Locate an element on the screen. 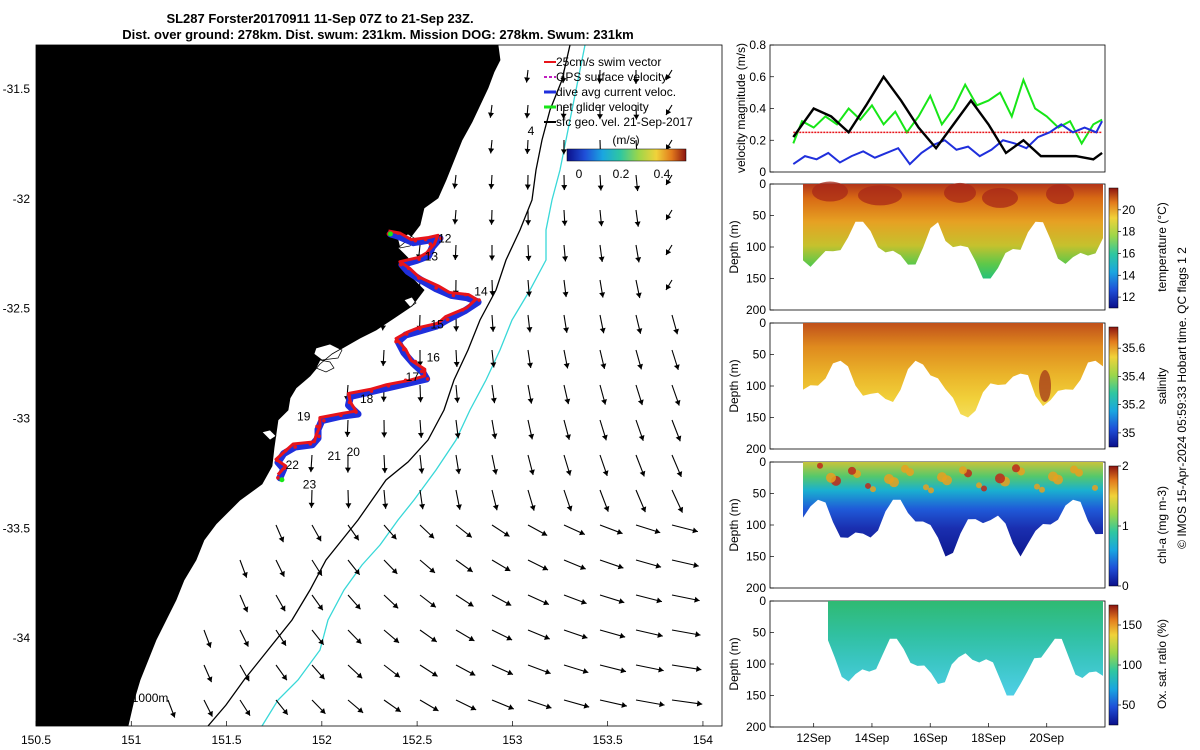 Image resolution: width=1200 pixels, height=750 pixels. map-xtick-label: 150.5 is located at coordinates (36, 740).